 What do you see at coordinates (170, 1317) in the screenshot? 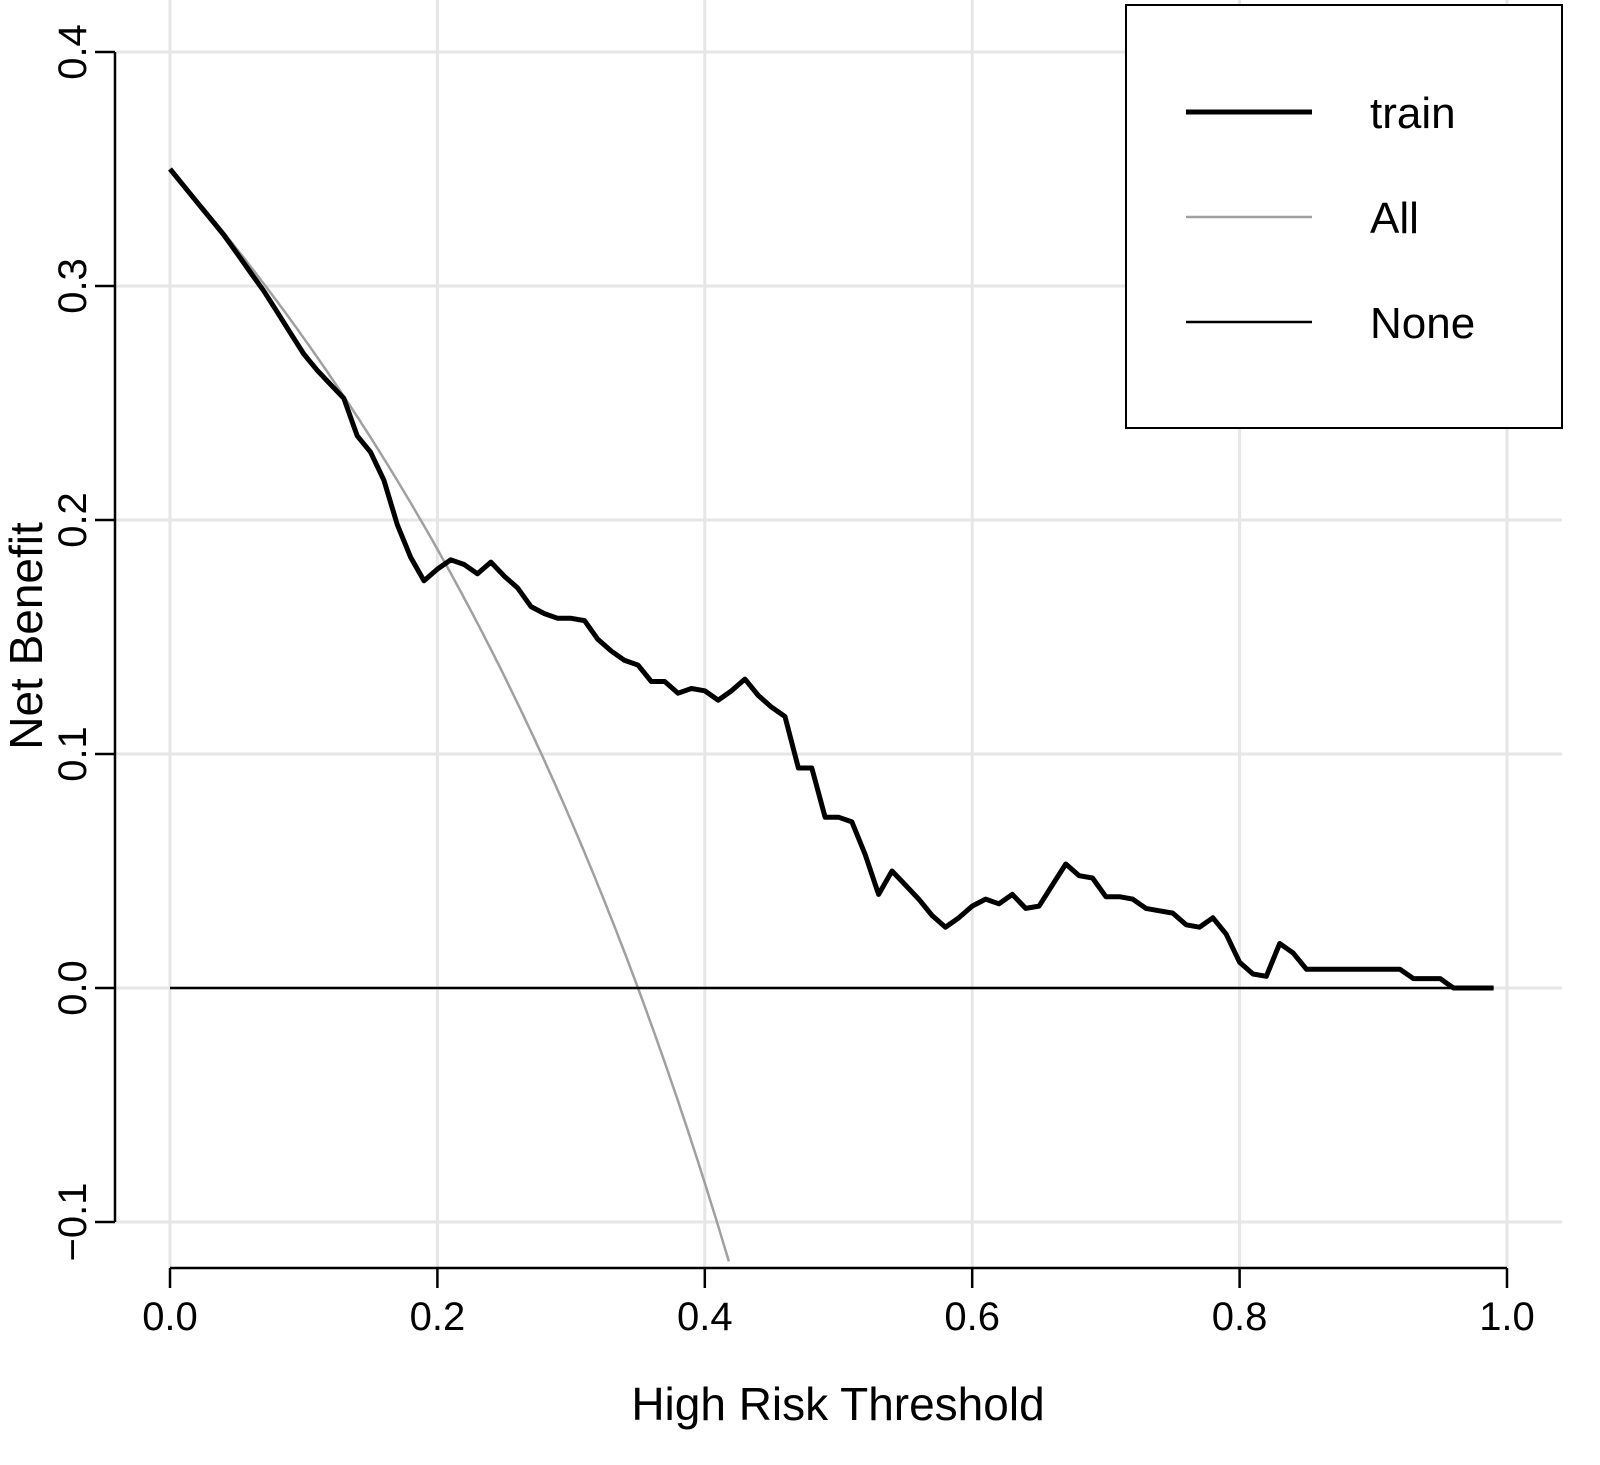
I see `x-tick-label: 0.0` at bounding box center [170, 1317].